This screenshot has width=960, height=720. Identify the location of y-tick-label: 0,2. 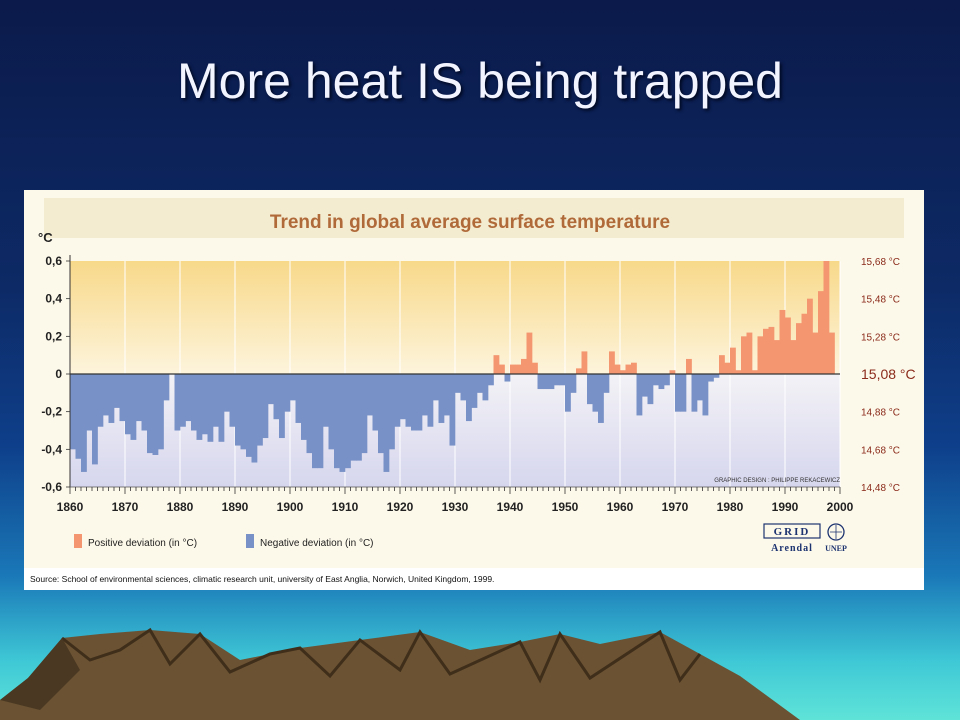
(53, 336).